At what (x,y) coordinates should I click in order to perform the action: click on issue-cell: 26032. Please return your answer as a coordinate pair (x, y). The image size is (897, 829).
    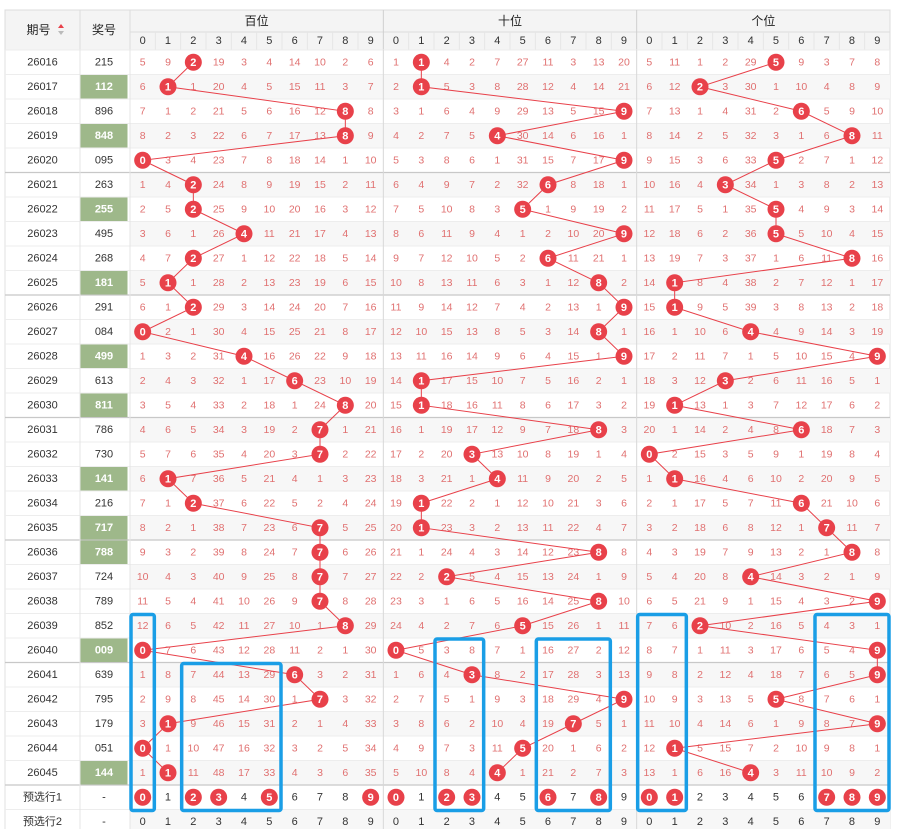
    Looking at the image, I should click on (42, 454).